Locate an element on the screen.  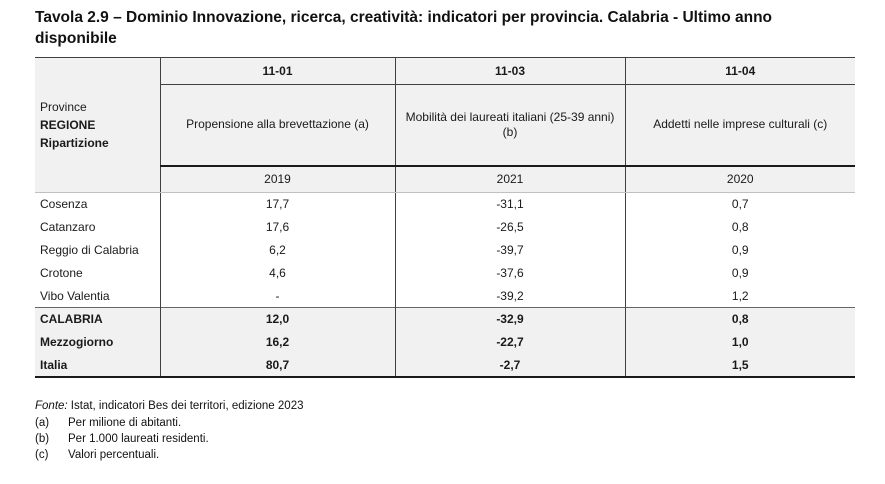
footnote-a: (a) Per milione di abitanti. is located at coordinates (169, 423).